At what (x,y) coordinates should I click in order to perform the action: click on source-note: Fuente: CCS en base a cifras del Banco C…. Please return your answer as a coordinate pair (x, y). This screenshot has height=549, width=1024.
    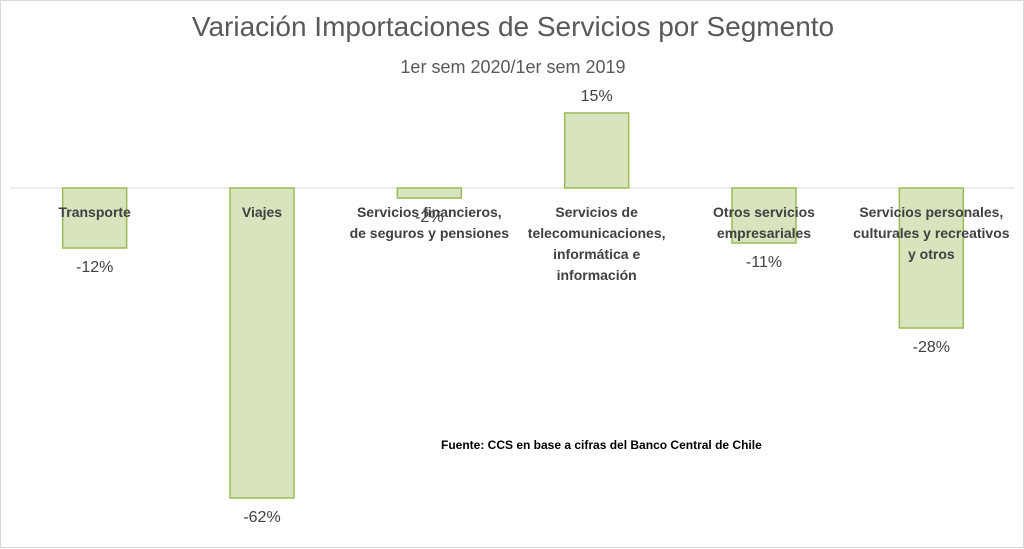
    Looking at the image, I should click on (601, 445).